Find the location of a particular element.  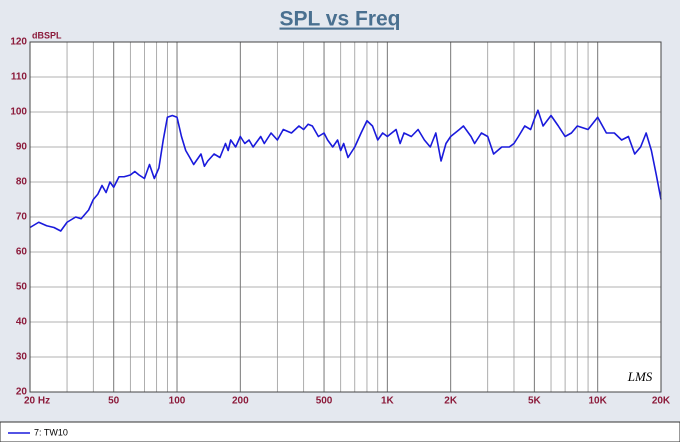

legend is located at coordinates (340, 431).